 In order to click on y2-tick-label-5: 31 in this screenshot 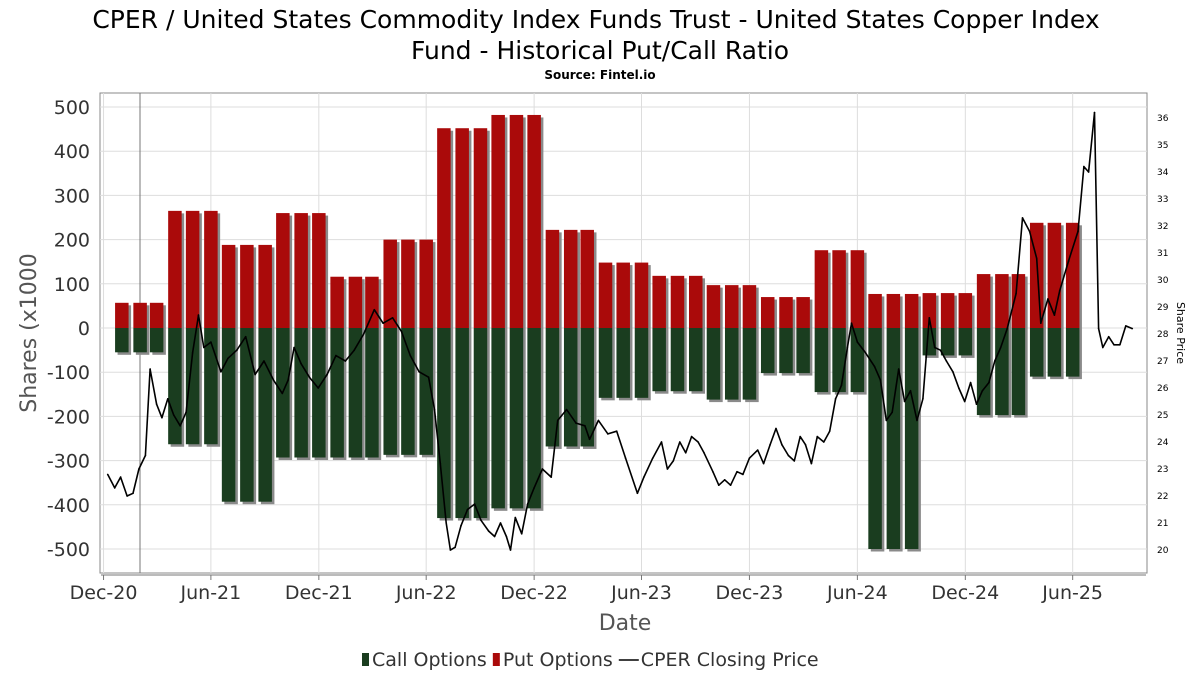, I will do `click(1162, 254)`.